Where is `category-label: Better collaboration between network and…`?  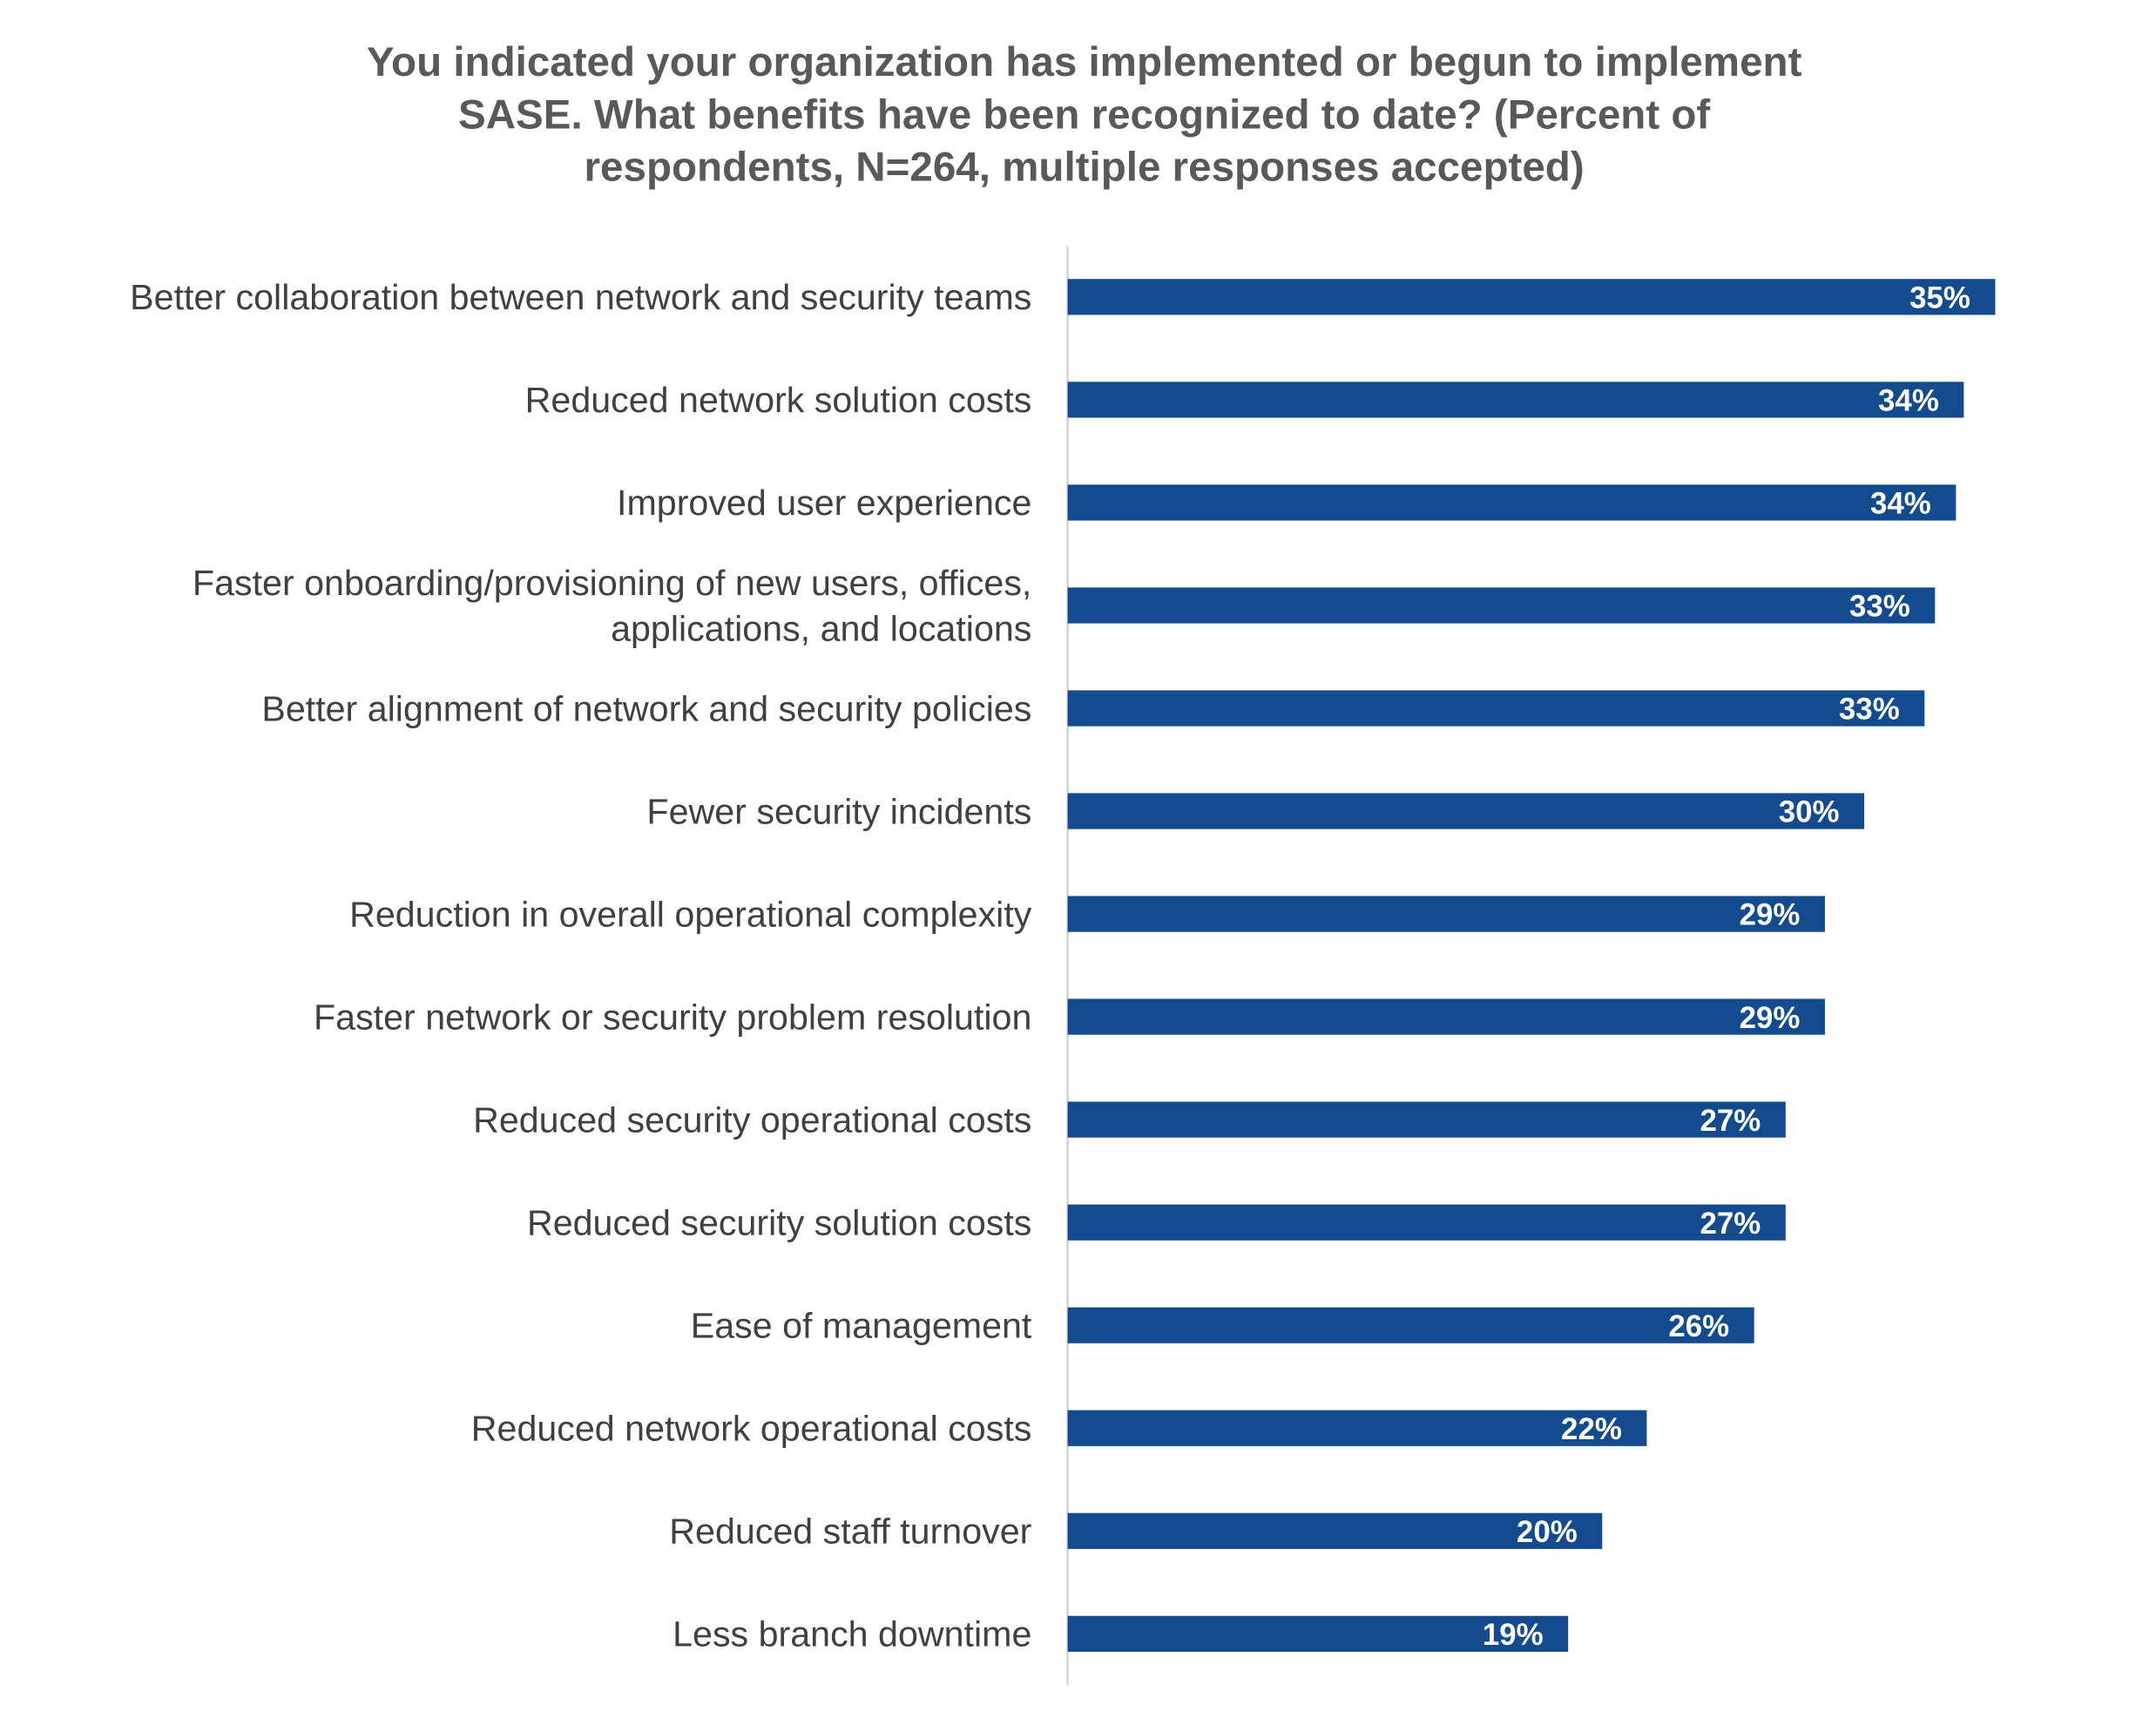
category-label: Better collaboration between network and… is located at coordinates (580, 297).